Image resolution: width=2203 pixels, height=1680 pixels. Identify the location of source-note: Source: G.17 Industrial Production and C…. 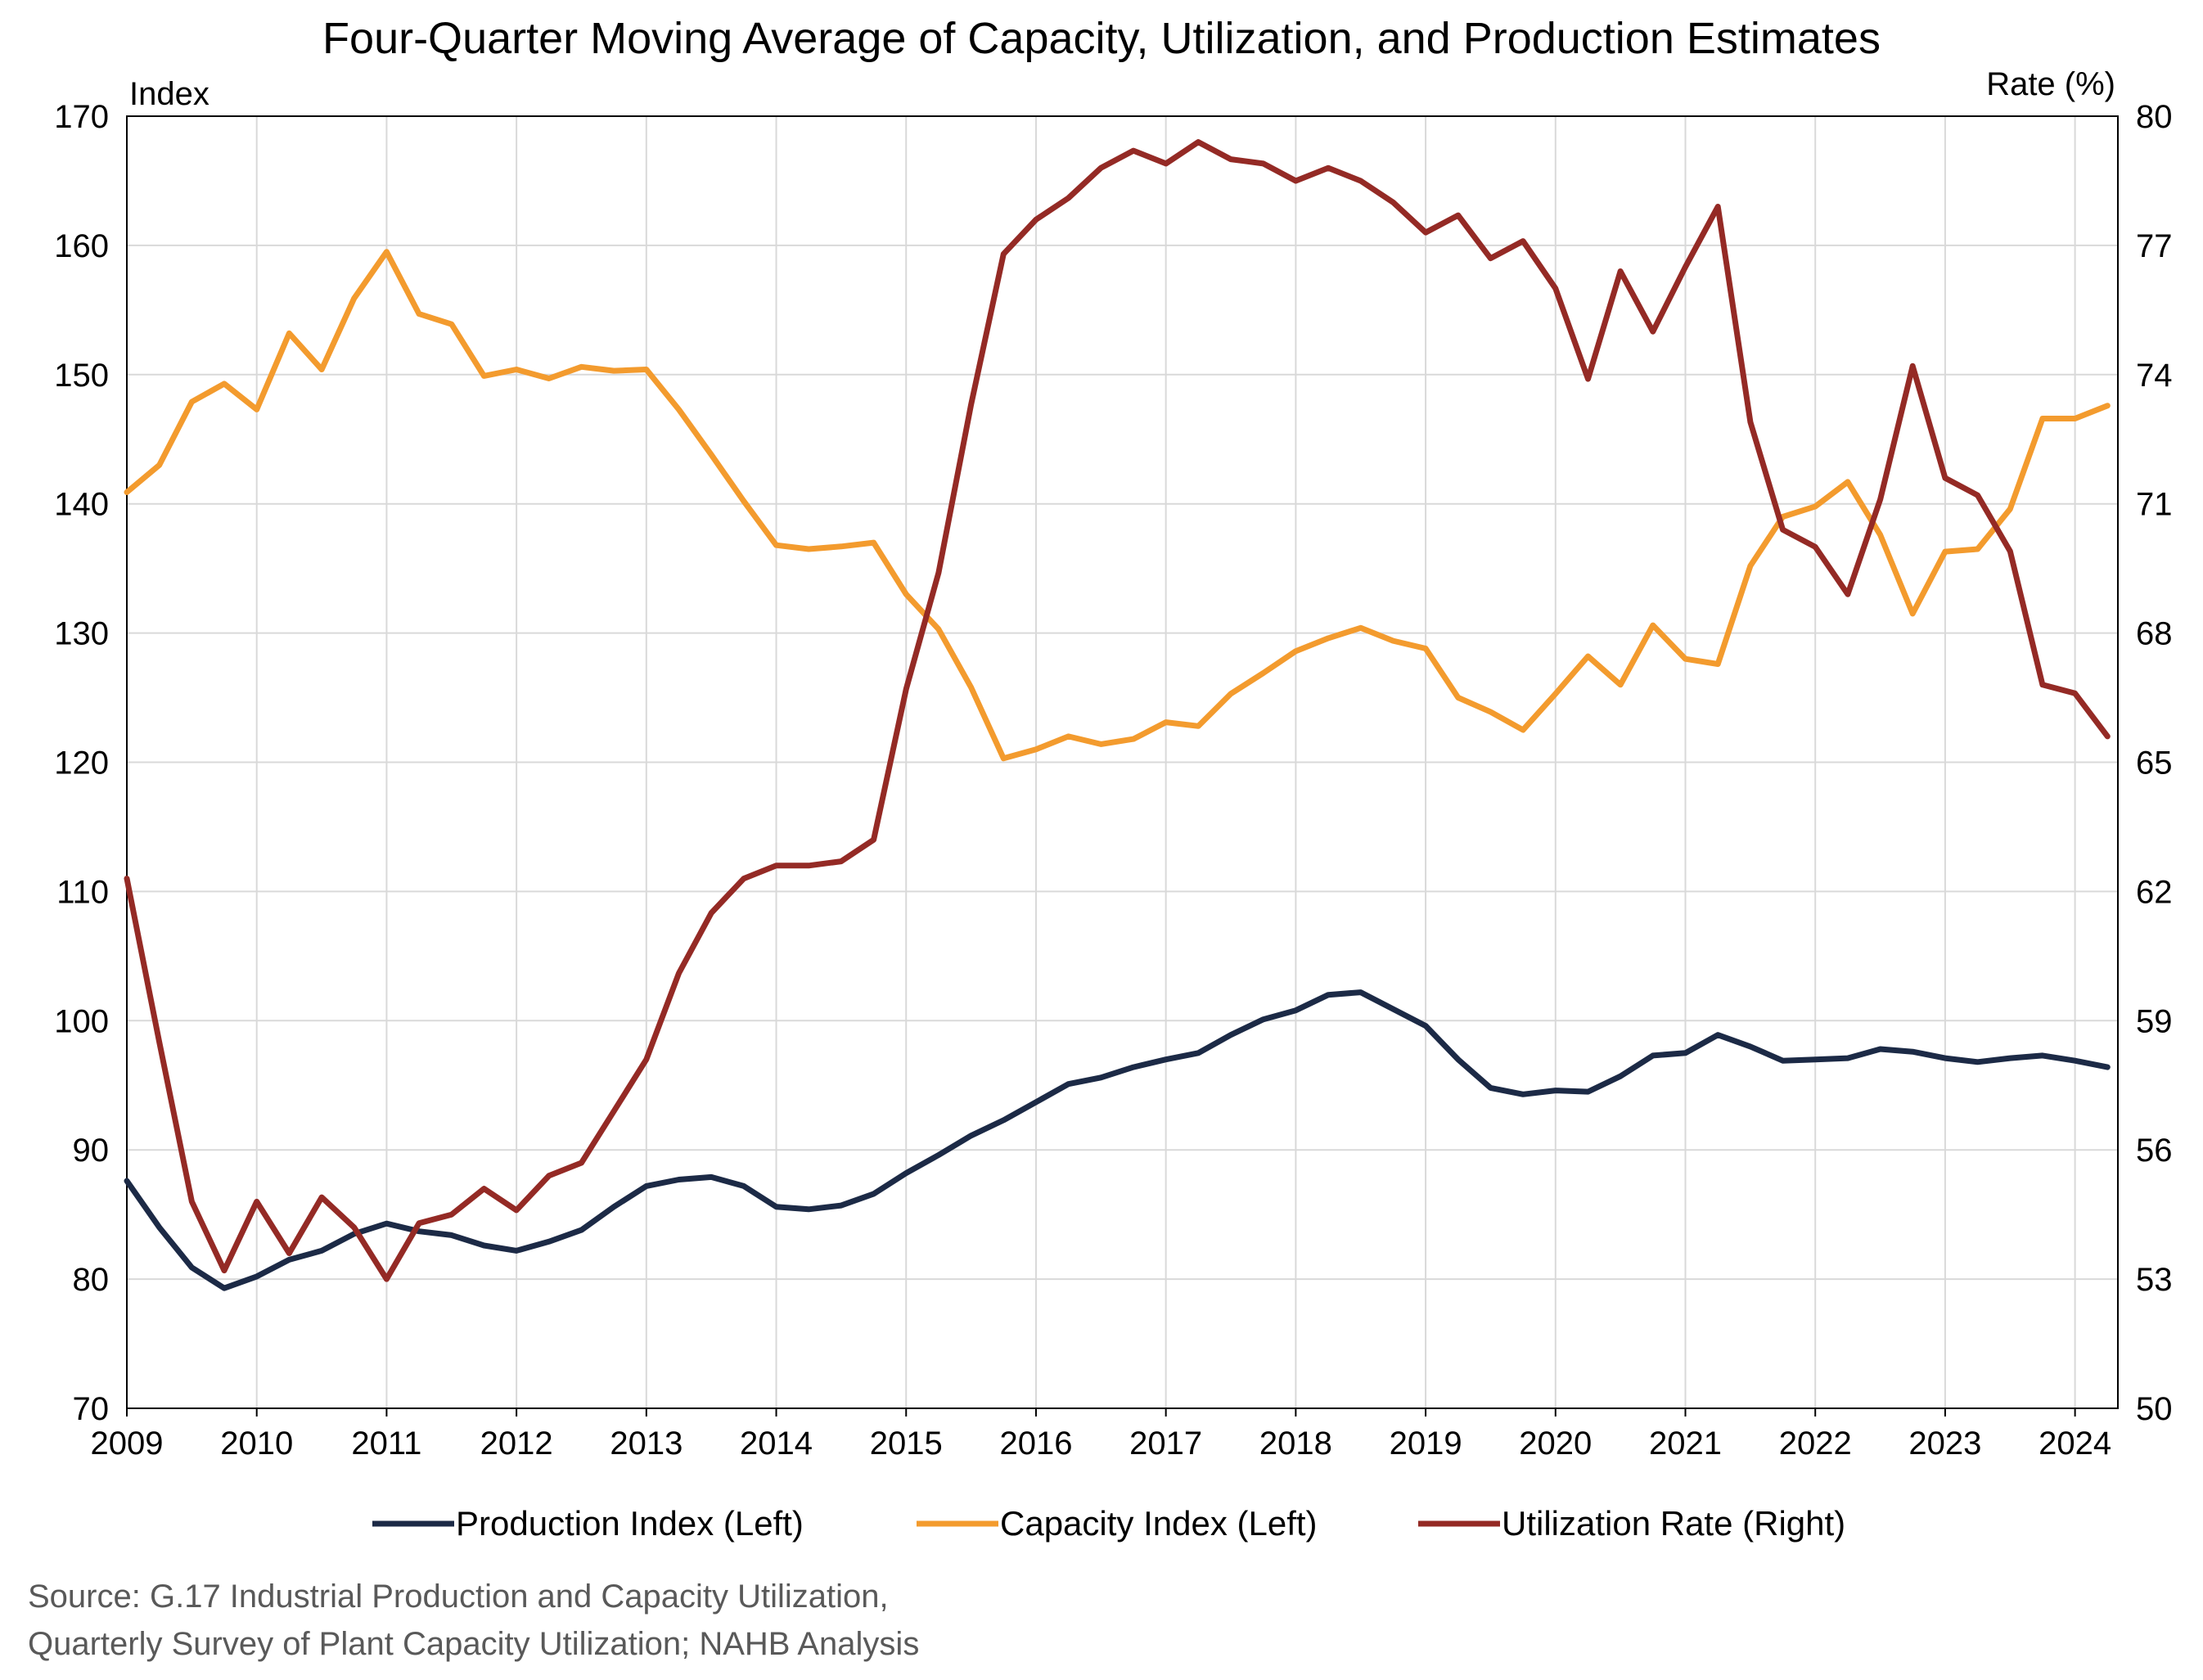
(473, 1621).